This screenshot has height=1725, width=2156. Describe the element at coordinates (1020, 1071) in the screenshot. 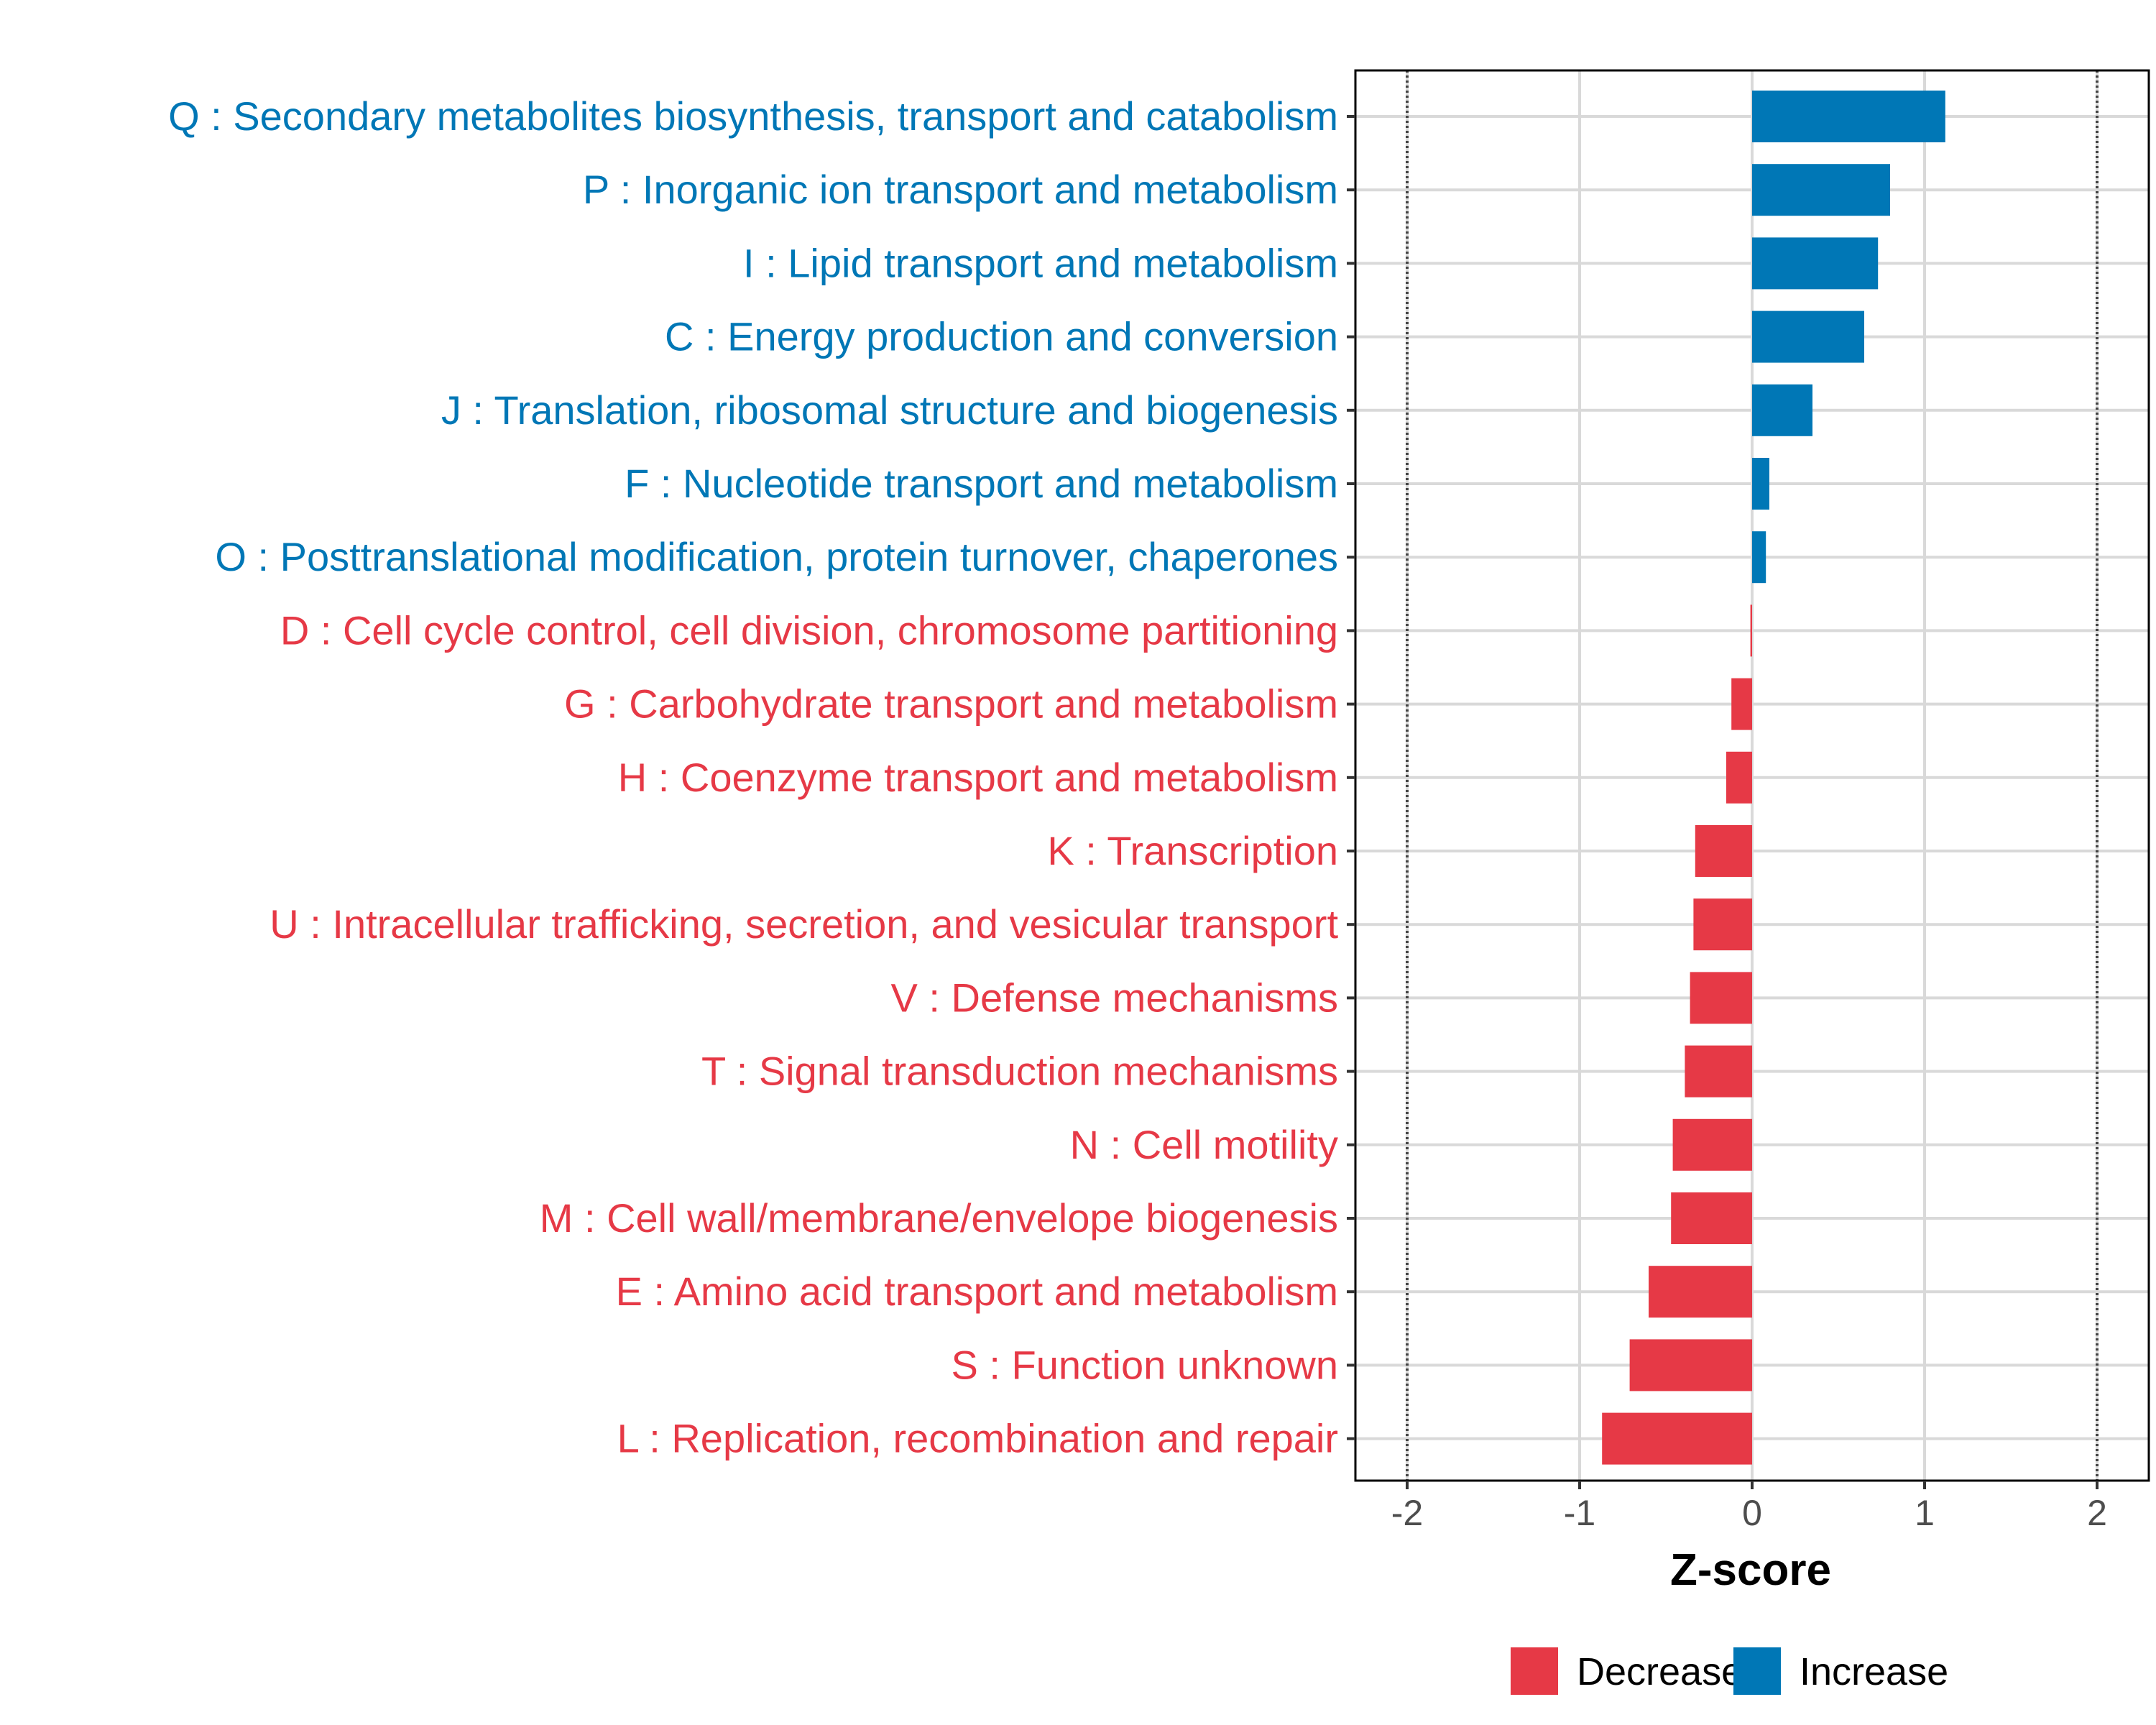

I see `category-label: T : Signal transduction mechanisms` at that location.